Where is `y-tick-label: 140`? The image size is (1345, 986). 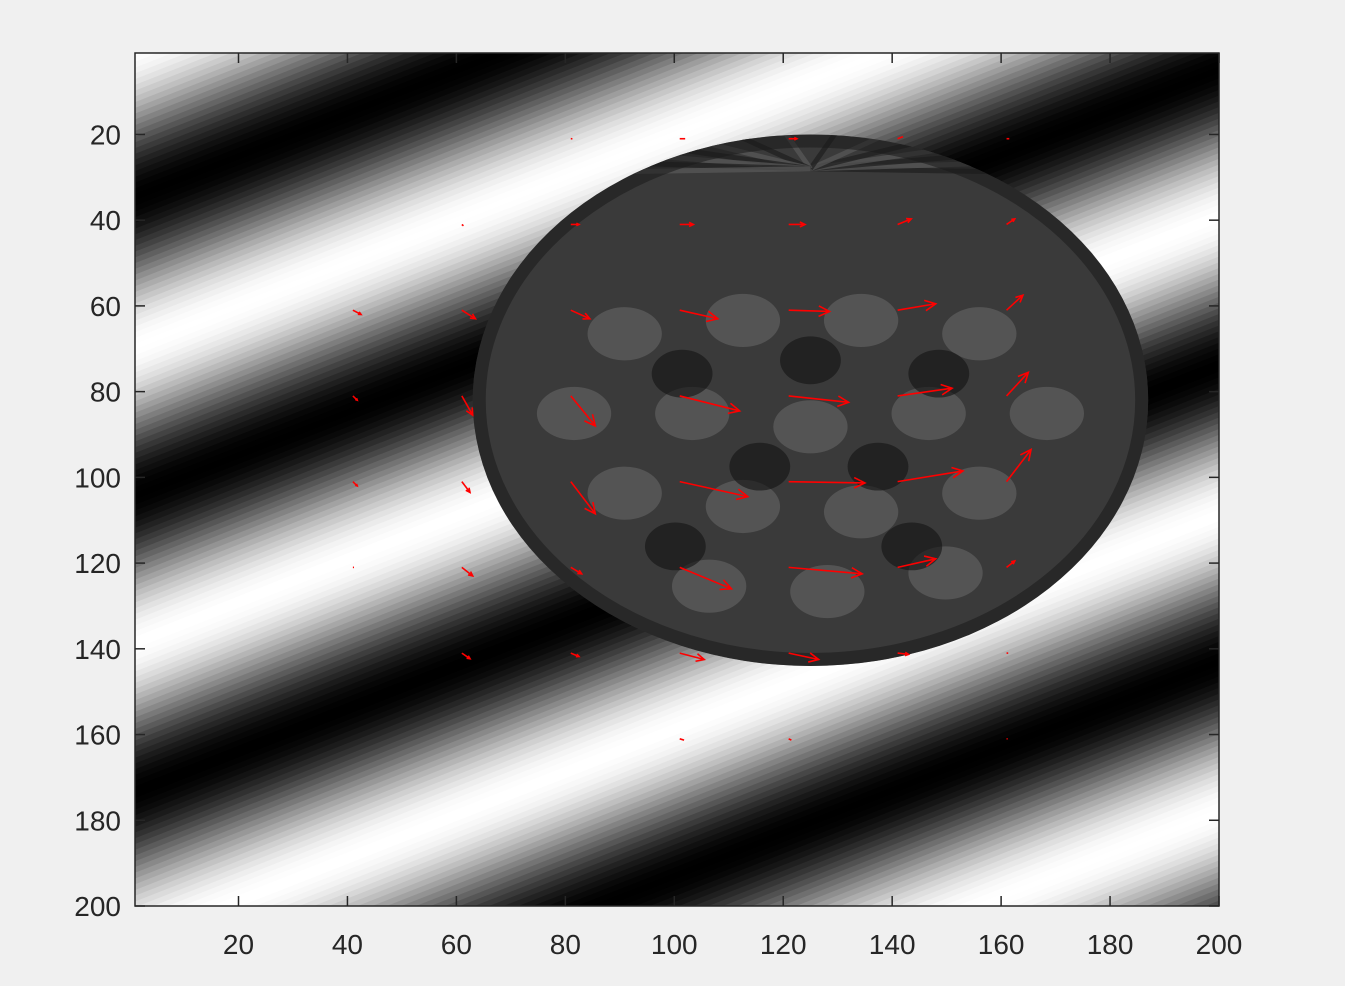
y-tick-label: 140 is located at coordinates (97, 649).